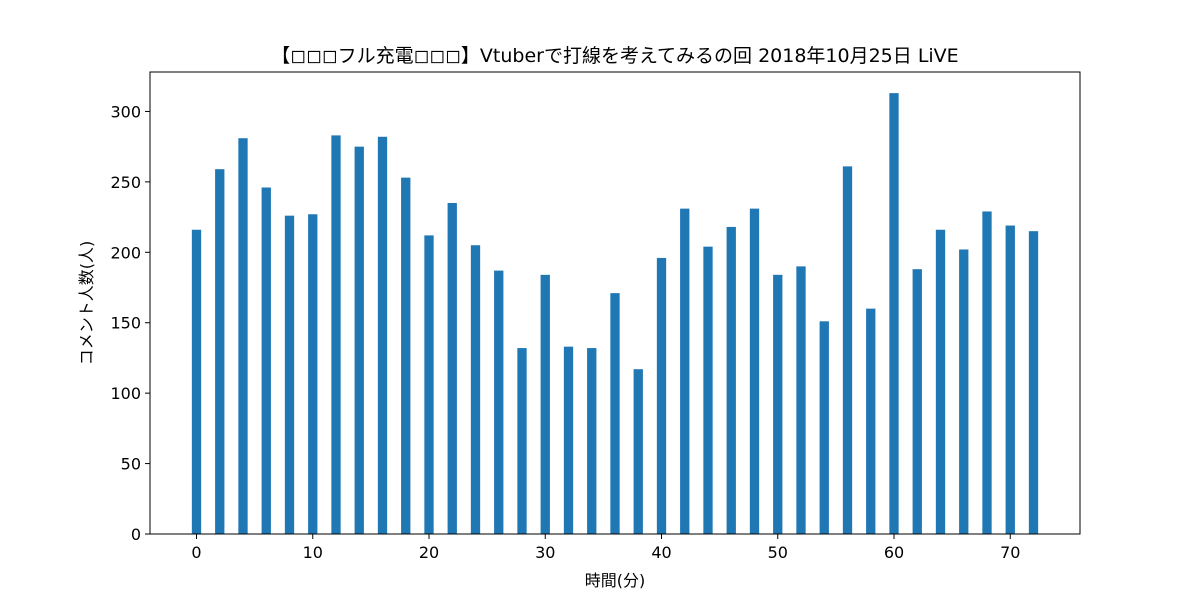  Describe the element at coordinates (605, 548) in the screenshot. I see `x-axis: 0 10 20 30 40 50 60 70` at that location.